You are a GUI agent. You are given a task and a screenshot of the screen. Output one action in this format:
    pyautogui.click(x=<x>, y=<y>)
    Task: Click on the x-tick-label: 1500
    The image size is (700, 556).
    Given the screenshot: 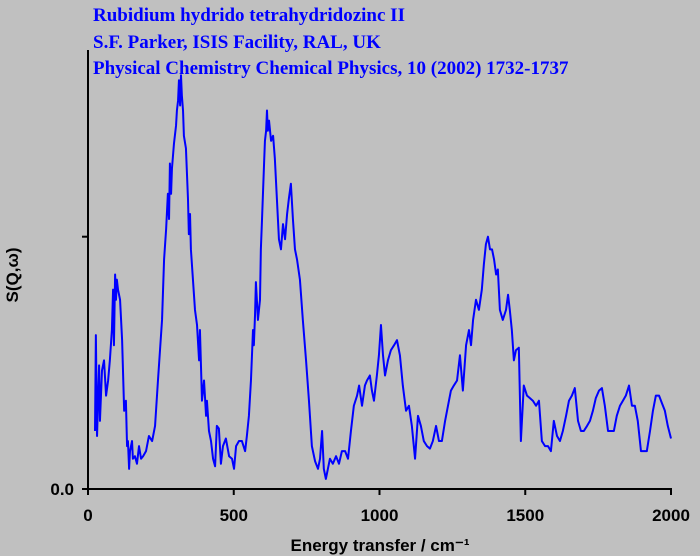 What is the action you would take?
    pyautogui.click(x=525, y=515)
    